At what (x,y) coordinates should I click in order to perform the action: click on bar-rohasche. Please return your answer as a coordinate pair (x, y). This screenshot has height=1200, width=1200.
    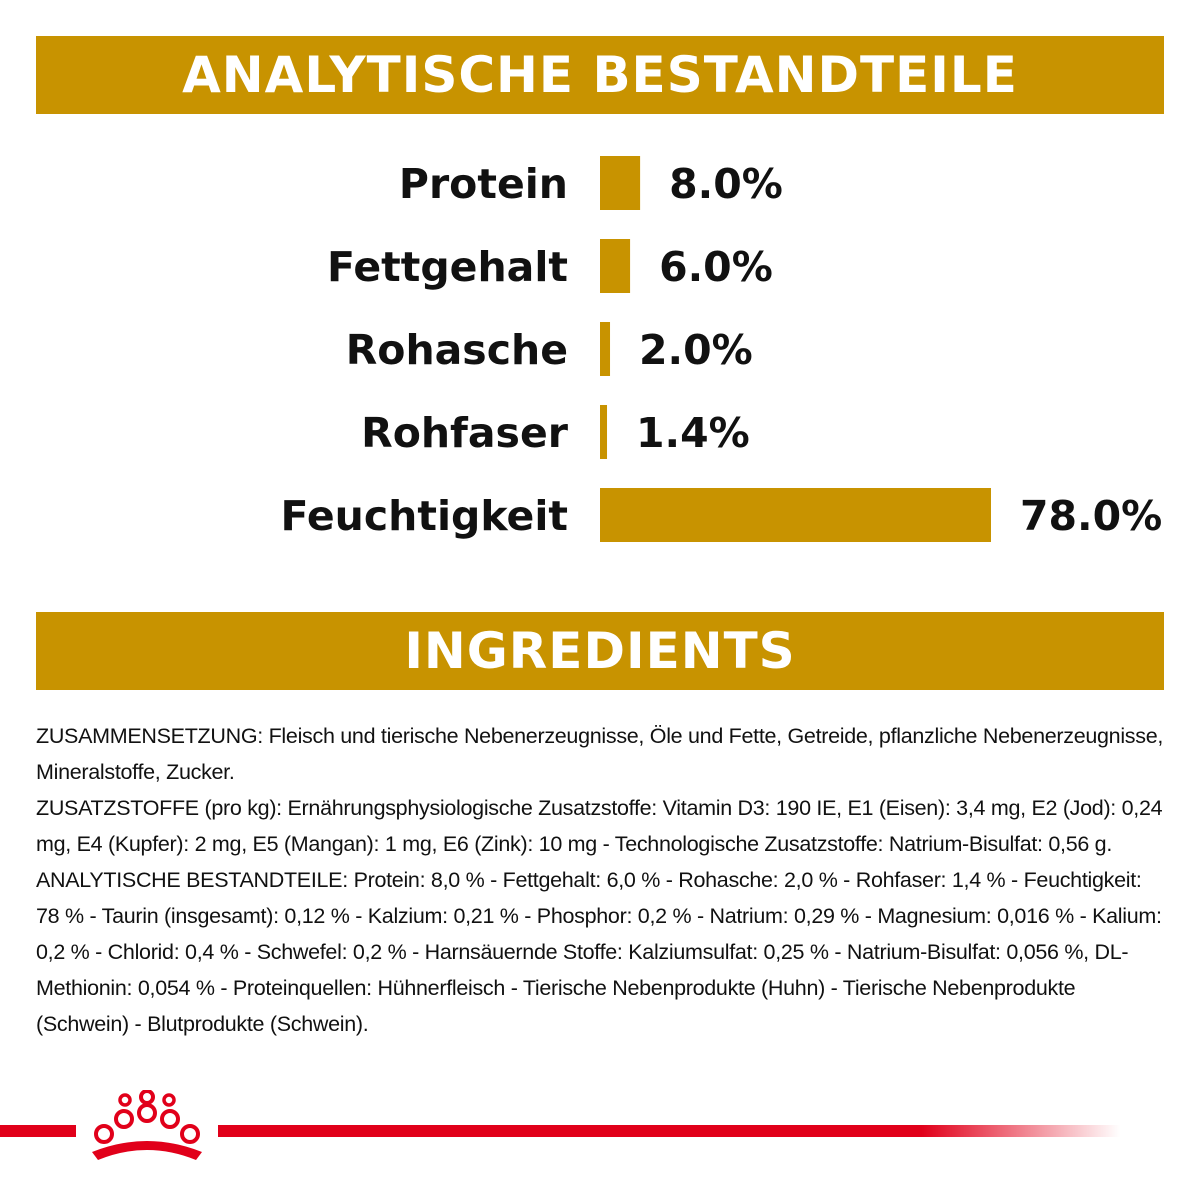
    Looking at the image, I should click on (605, 349).